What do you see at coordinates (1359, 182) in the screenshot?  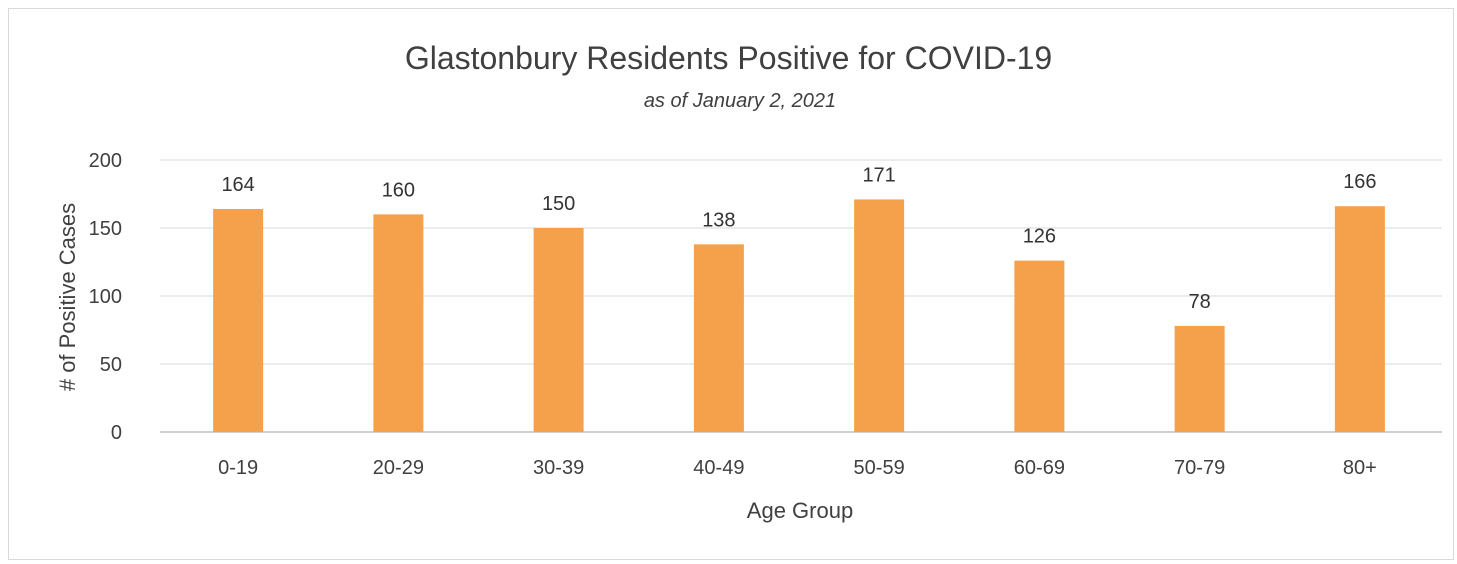 I see `data-label: 166` at bounding box center [1359, 182].